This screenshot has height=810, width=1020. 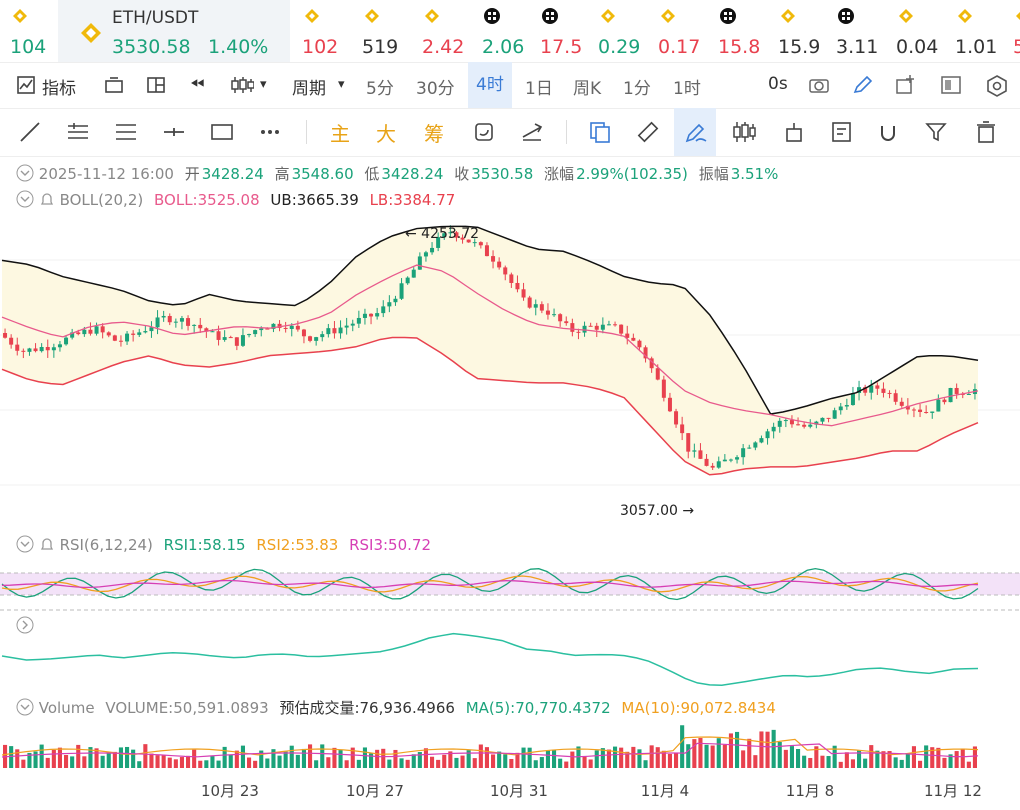 I want to click on copy-icon, so click(x=600, y=132).